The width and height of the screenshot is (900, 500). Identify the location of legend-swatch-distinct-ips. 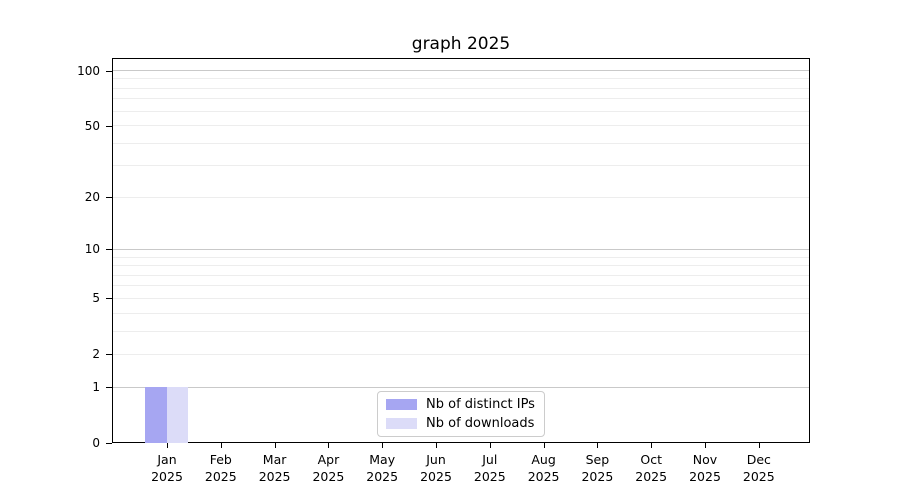
(401, 405).